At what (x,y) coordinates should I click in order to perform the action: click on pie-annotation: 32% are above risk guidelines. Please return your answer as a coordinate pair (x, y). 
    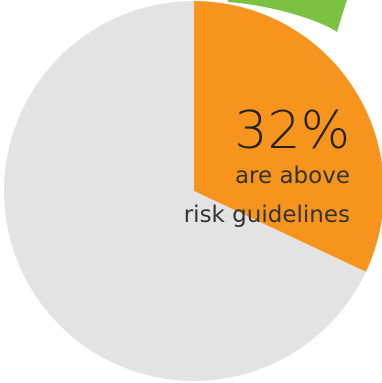
    Looking at the image, I should click on (267, 164).